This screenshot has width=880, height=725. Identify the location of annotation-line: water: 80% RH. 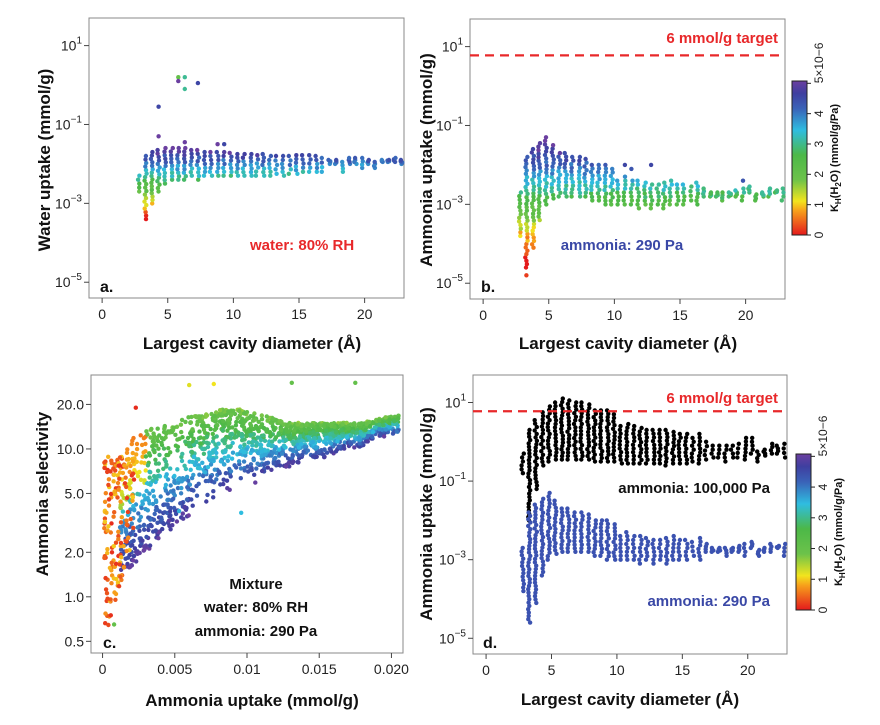
(255, 607).